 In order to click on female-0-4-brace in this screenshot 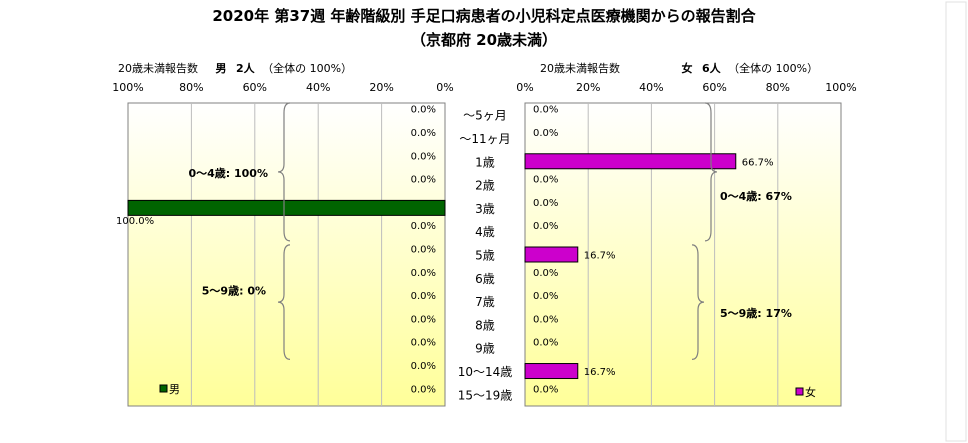, I will do `click(711, 172)`.